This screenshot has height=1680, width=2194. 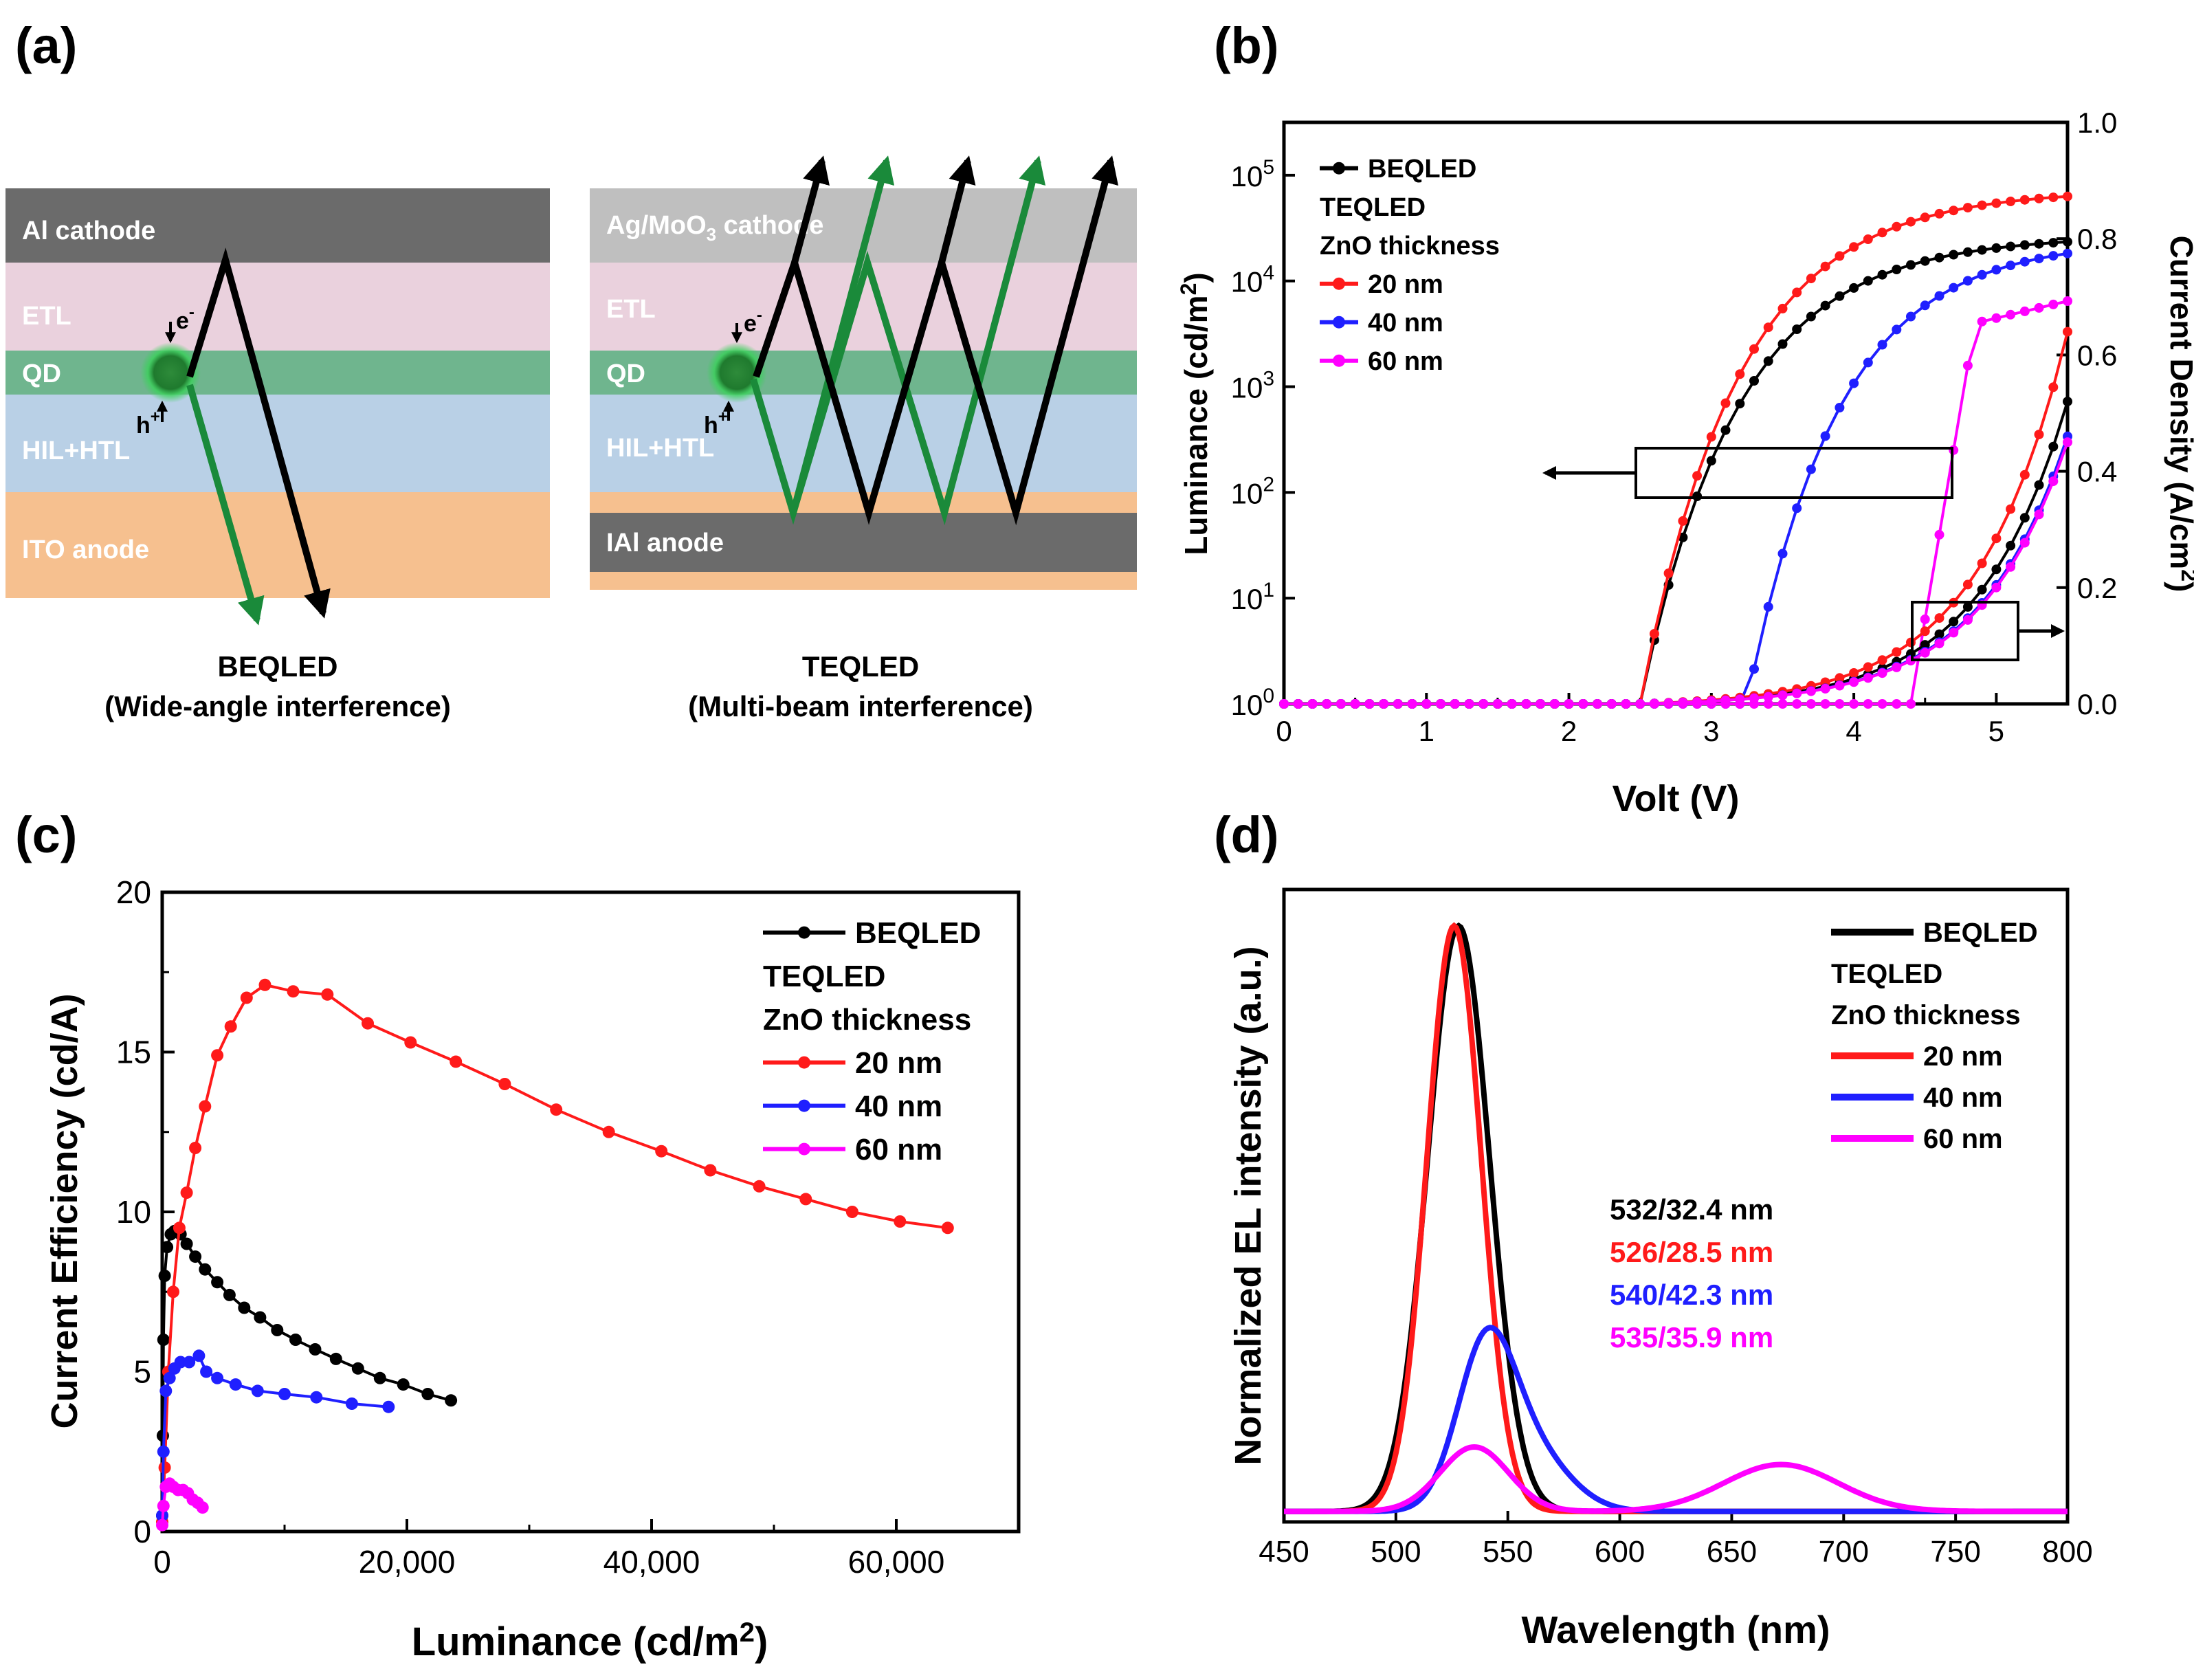 What do you see at coordinates (1246, 45) in the screenshot?
I see `panel-label-b: (b)` at bounding box center [1246, 45].